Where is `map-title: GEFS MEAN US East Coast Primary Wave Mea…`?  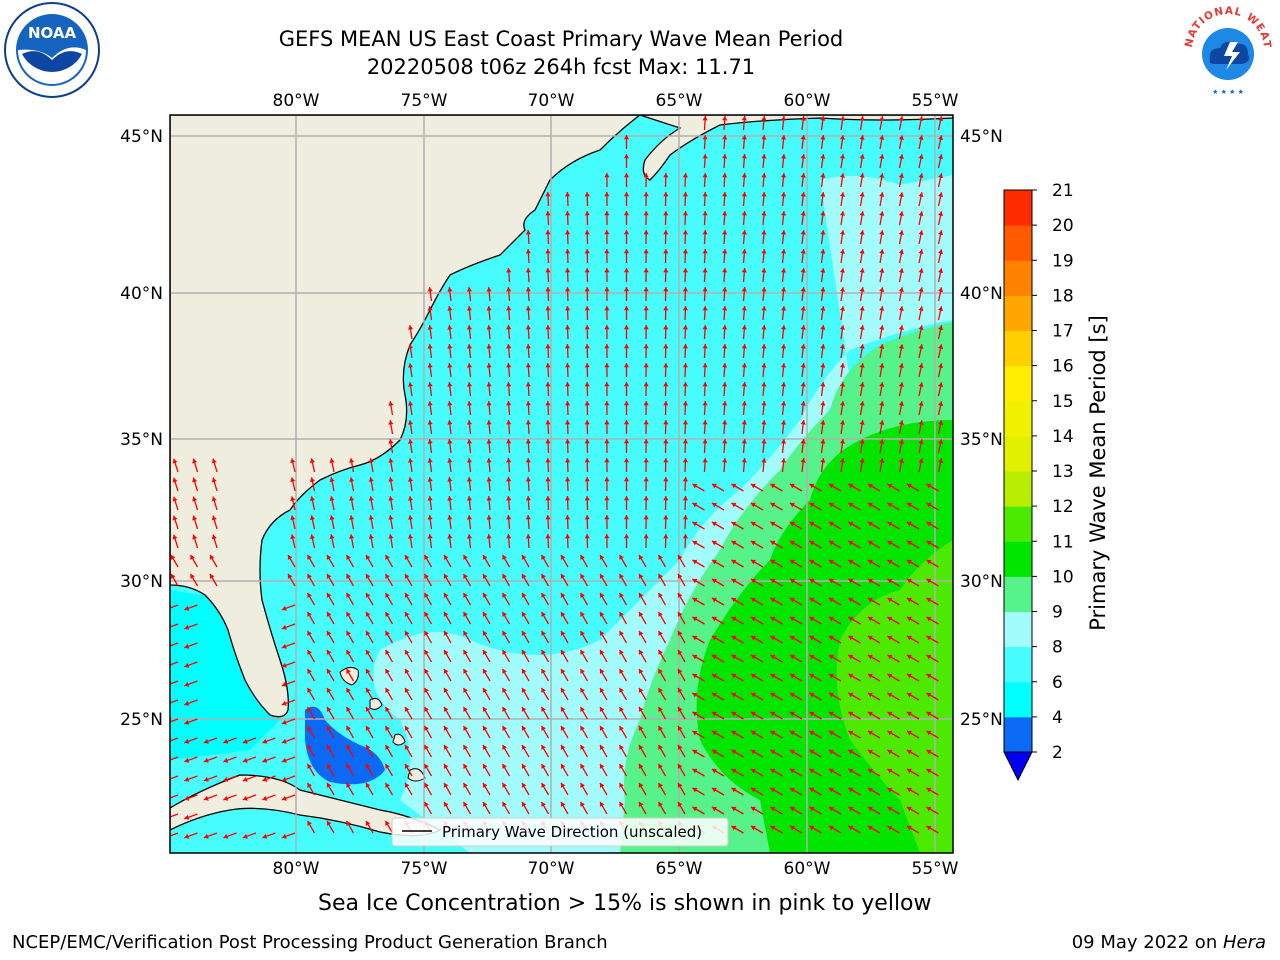 map-title: GEFS MEAN US East Coast Primary Wave Mea… is located at coordinates (561, 39).